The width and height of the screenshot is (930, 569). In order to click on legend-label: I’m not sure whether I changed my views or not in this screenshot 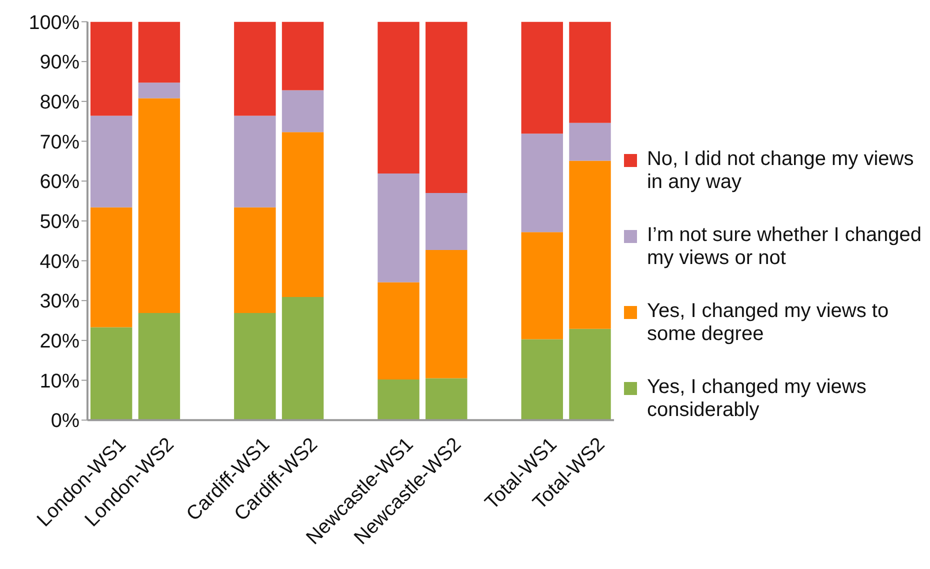, I will do `click(784, 247)`.